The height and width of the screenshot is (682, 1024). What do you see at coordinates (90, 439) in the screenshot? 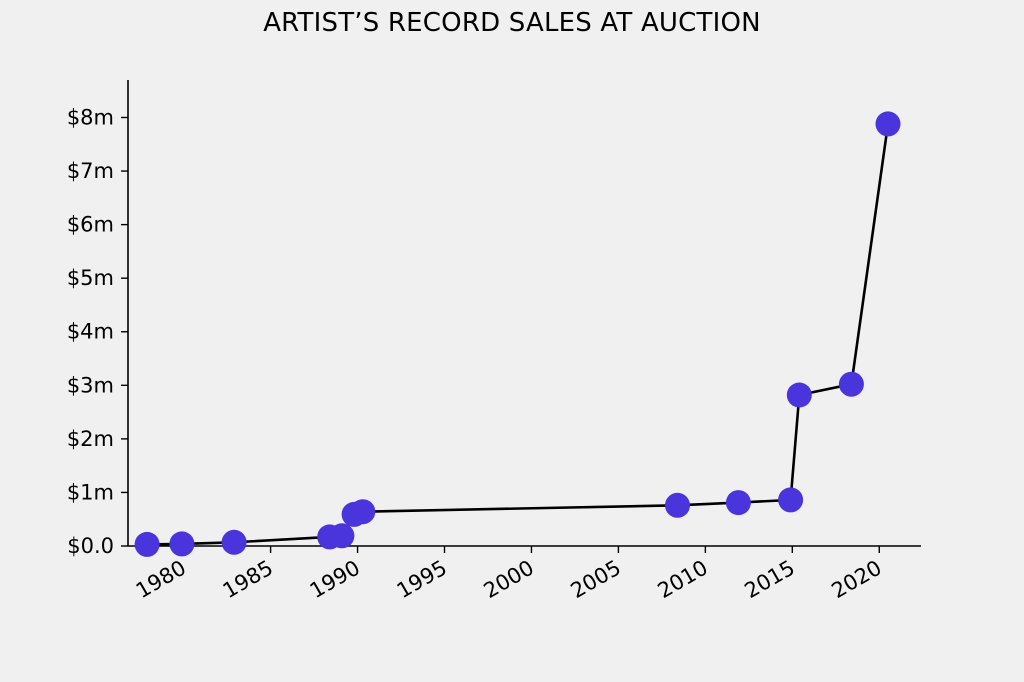
I see `y-tick-label: $2m` at bounding box center [90, 439].